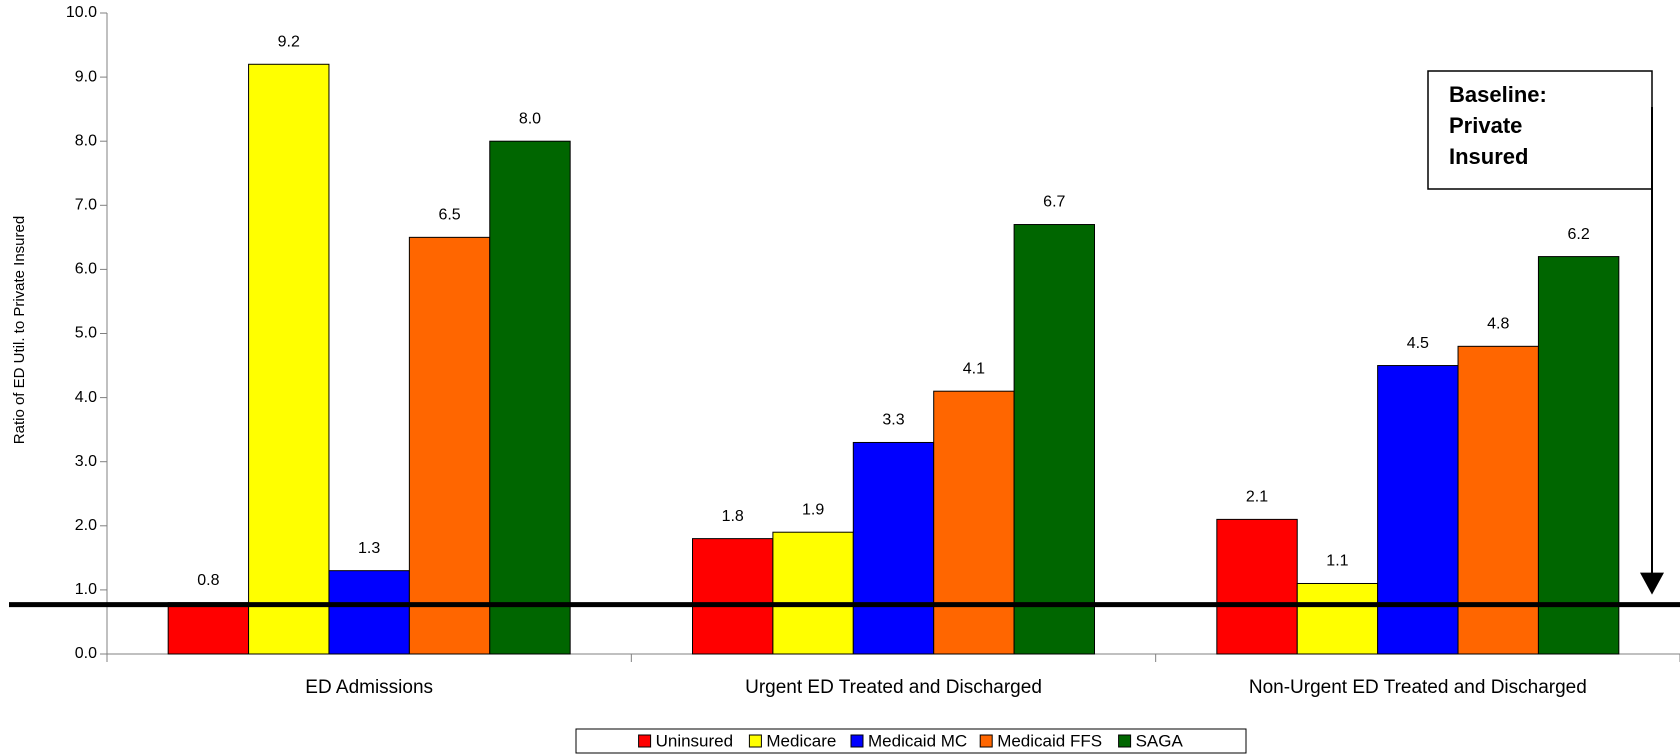 This screenshot has height=754, width=1680. I want to click on y-axis-label: Ratio of ED Util. to Private Insured, so click(19, 330).